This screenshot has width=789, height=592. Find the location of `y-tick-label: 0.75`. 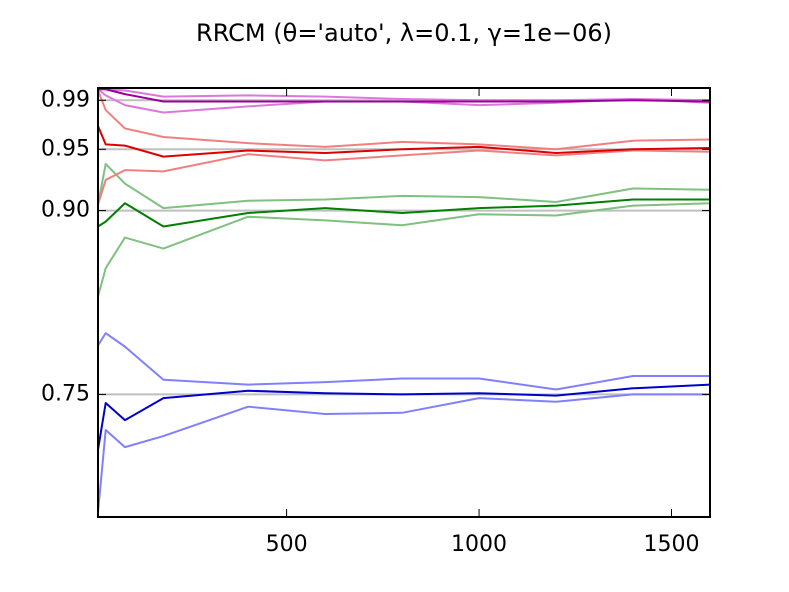

y-tick-label: 0.75 is located at coordinates (65, 393).